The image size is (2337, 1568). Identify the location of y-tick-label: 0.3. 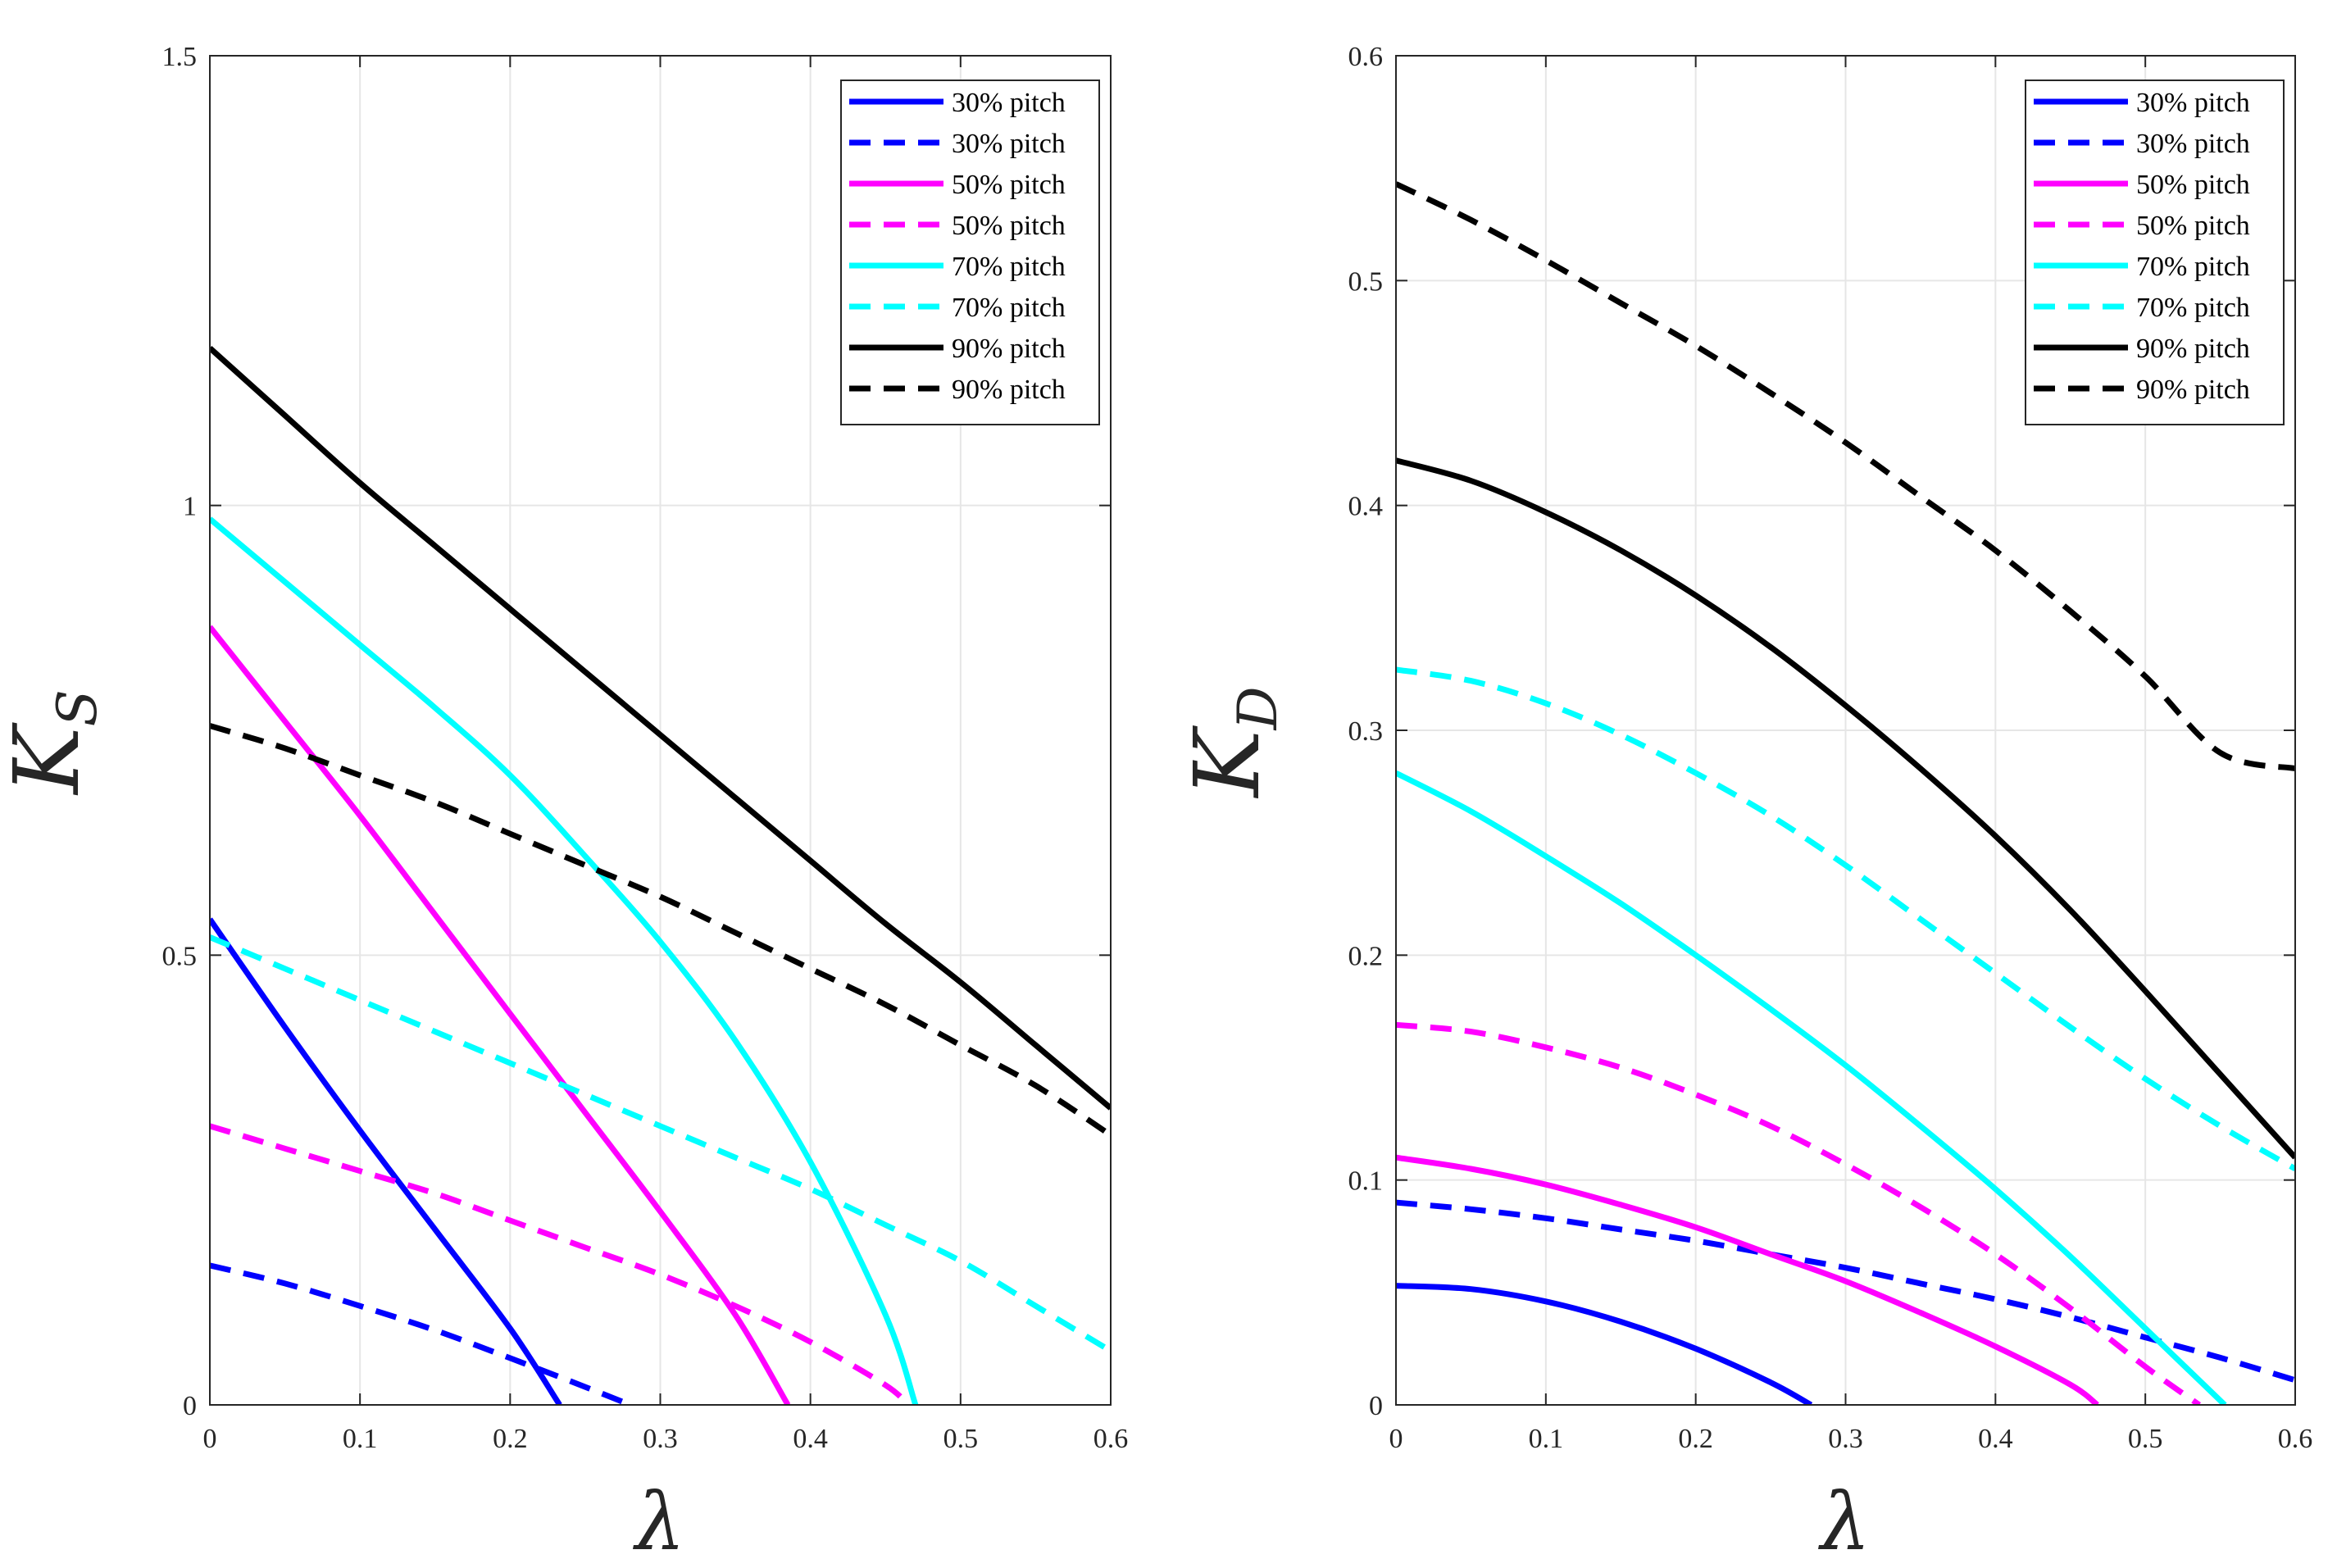
(1366, 731).